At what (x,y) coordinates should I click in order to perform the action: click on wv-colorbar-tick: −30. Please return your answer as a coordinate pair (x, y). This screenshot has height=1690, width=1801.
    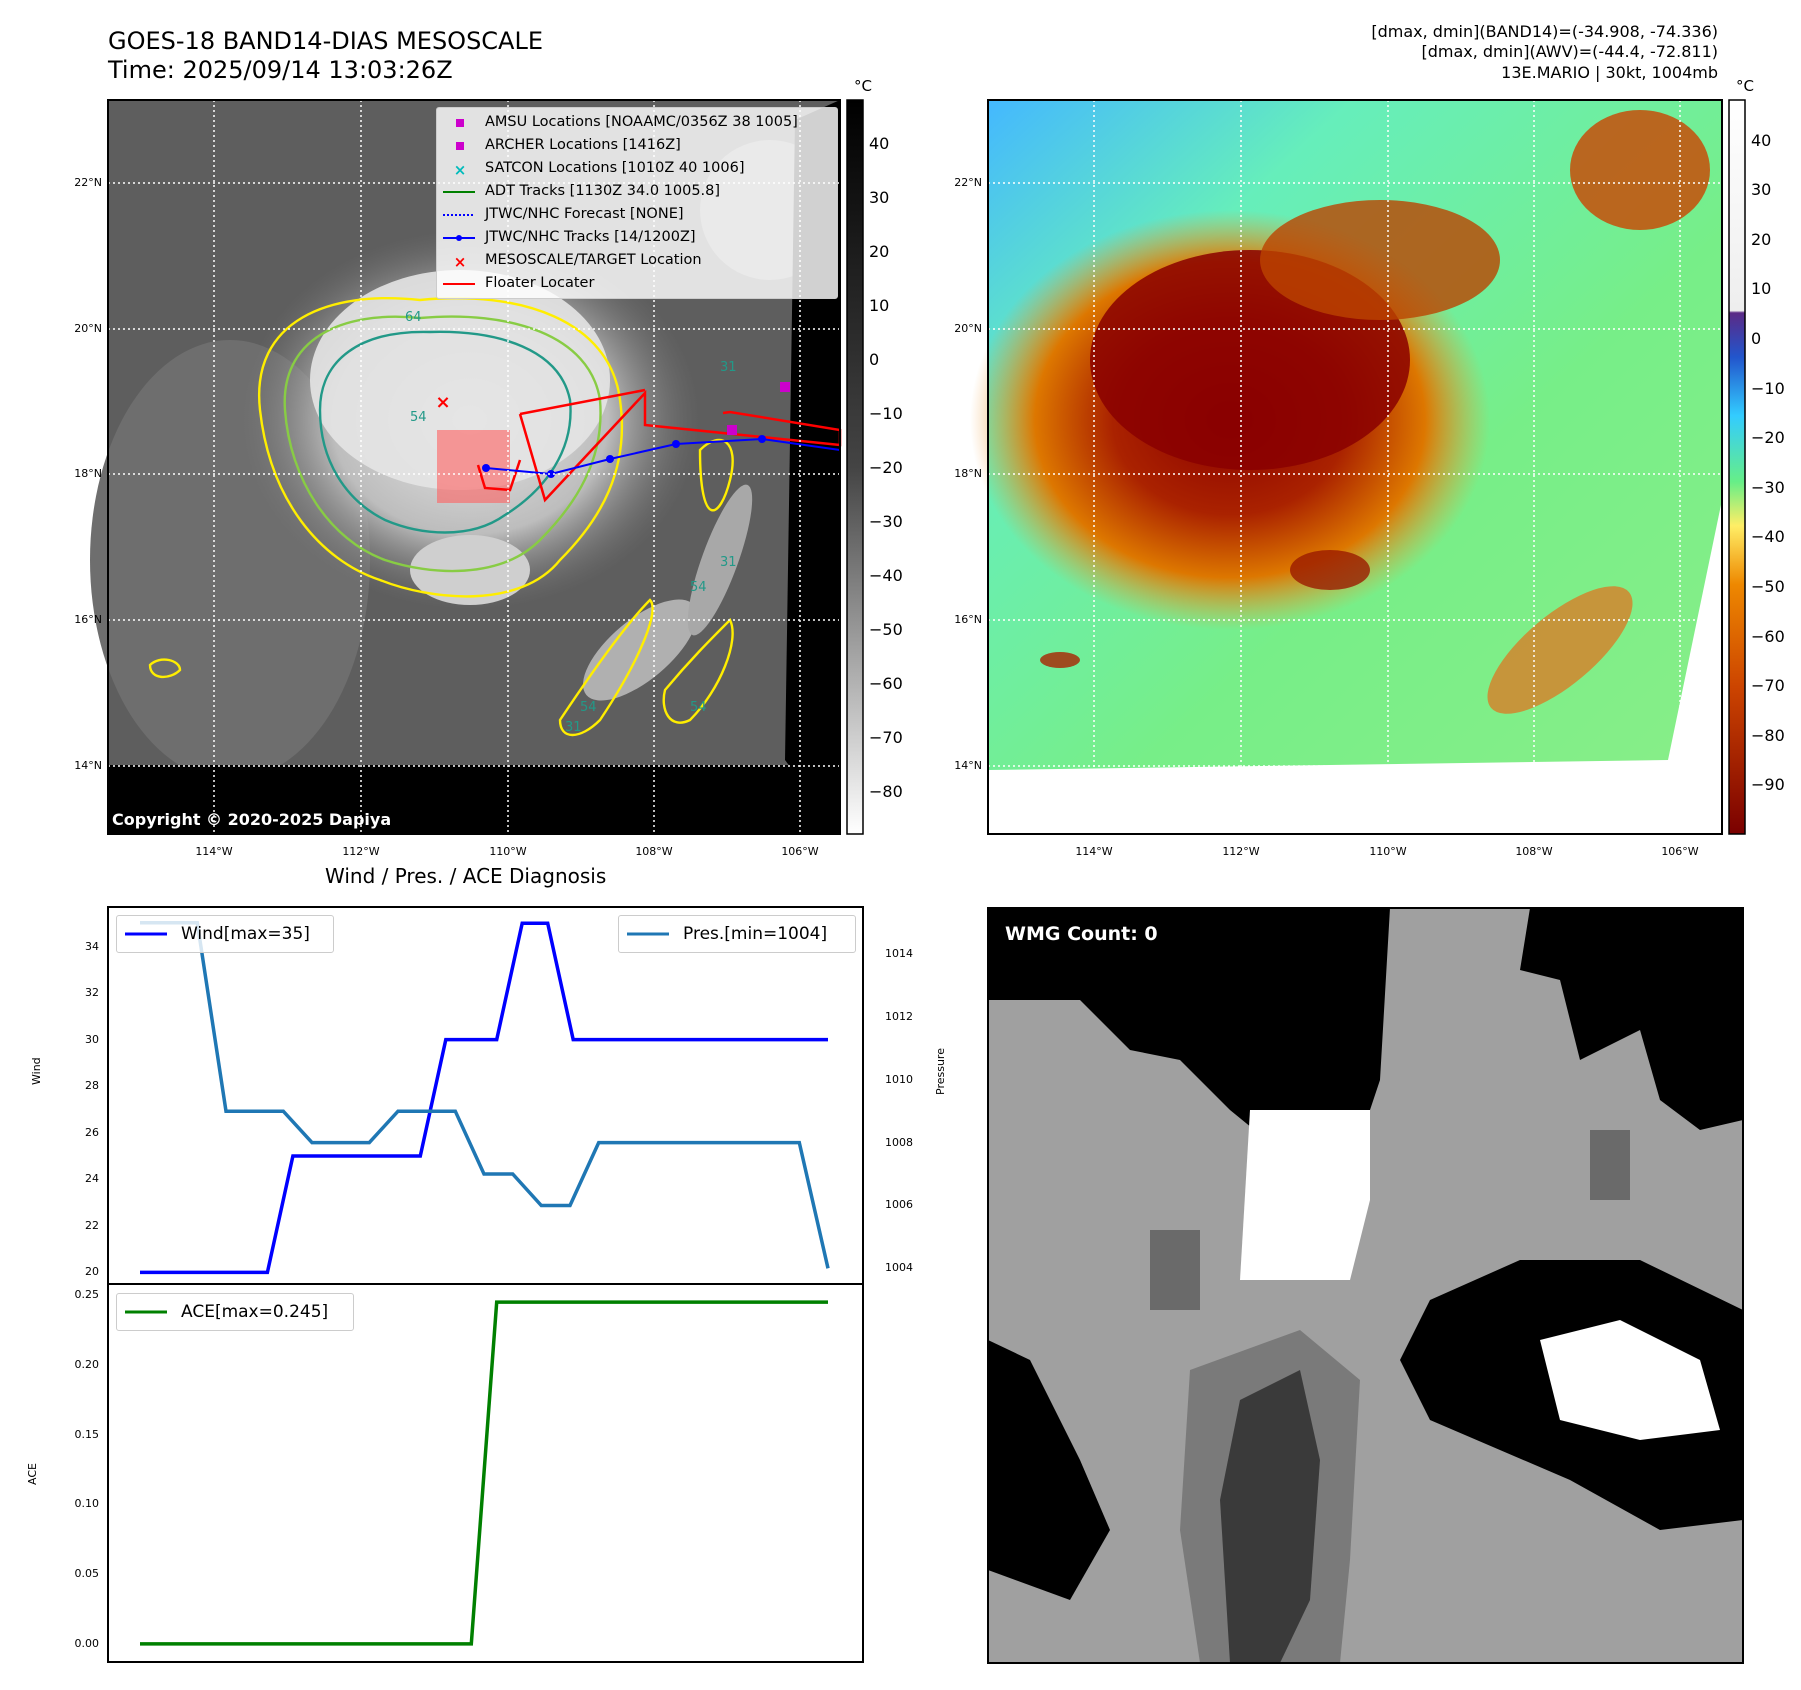
    Looking at the image, I should click on (1768, 487).